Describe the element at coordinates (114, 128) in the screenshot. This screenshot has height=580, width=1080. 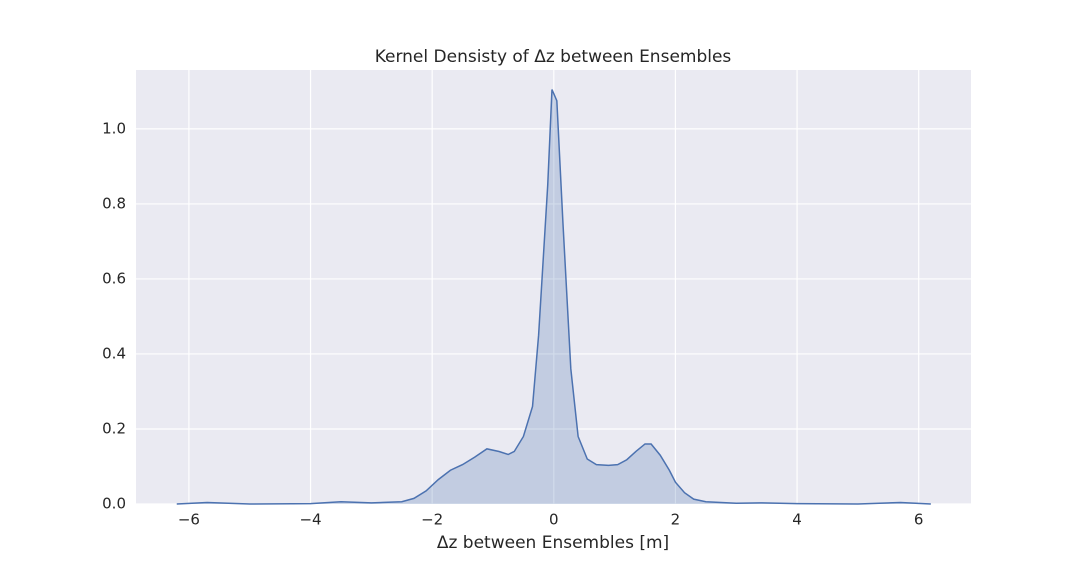
I see `y-tick-label: 1.0` at that location.